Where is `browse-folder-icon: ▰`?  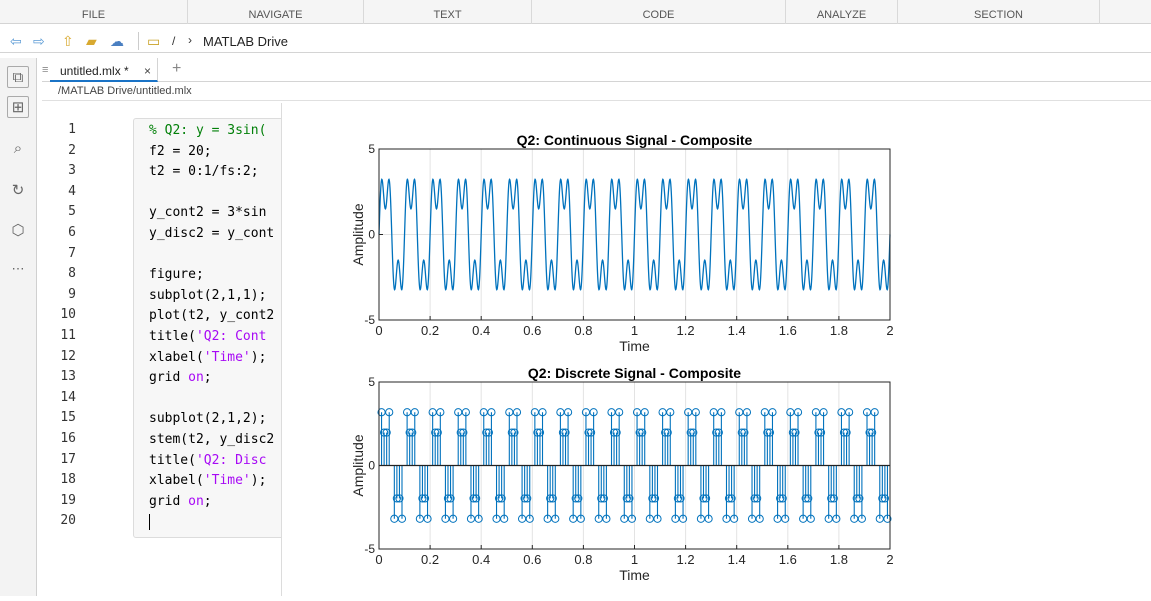
browse-folder-icon: ▰ is located at coordinates (91, 41).